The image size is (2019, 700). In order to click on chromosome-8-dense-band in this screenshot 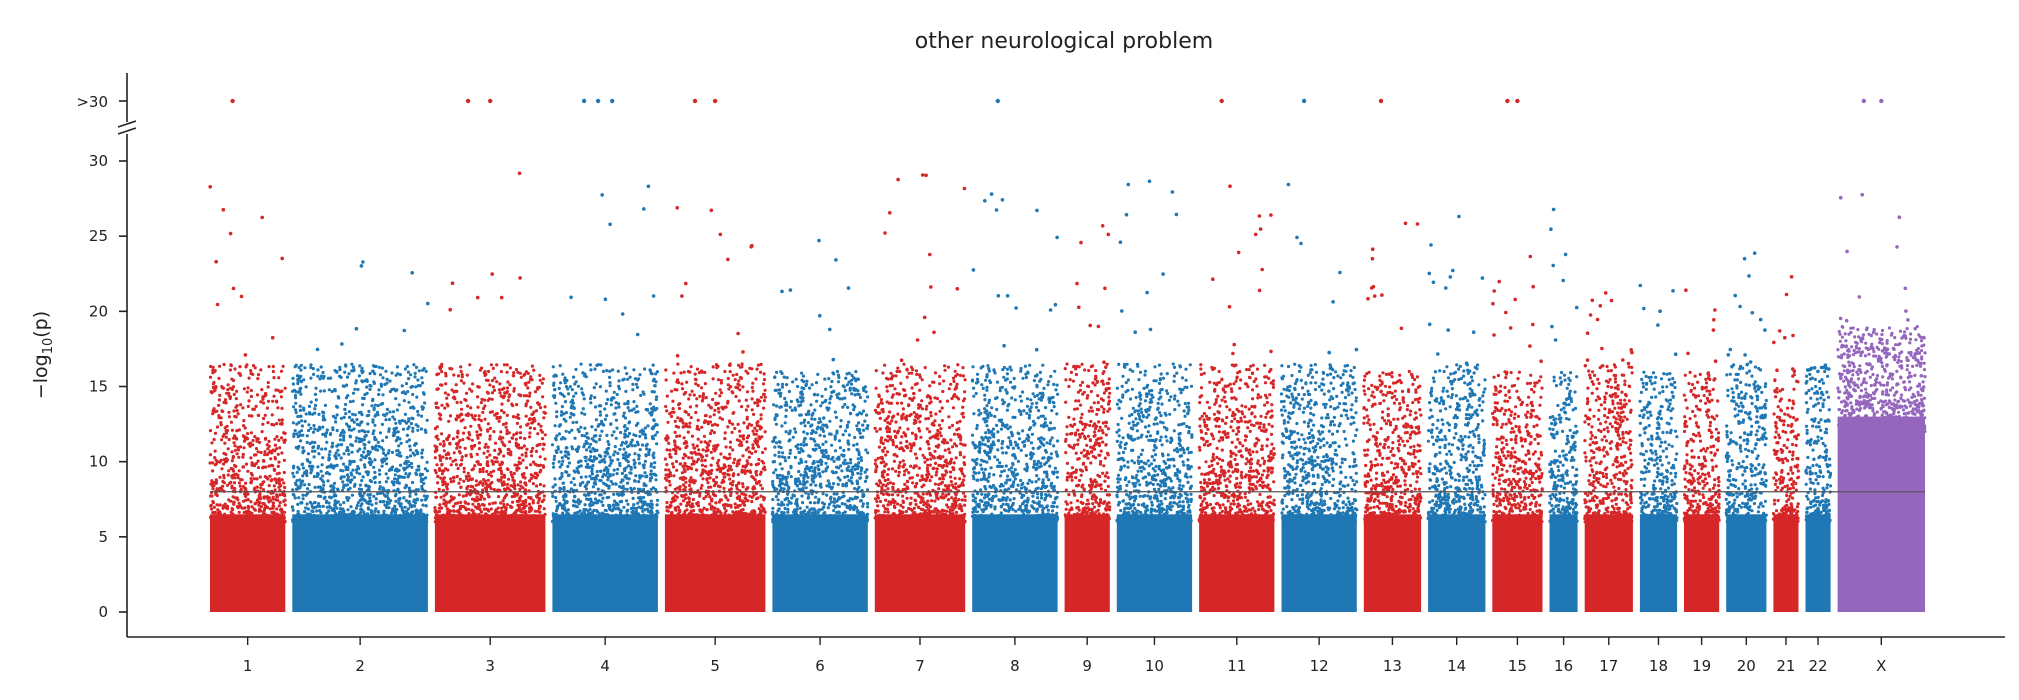, I will do `click(1015, 563)`.